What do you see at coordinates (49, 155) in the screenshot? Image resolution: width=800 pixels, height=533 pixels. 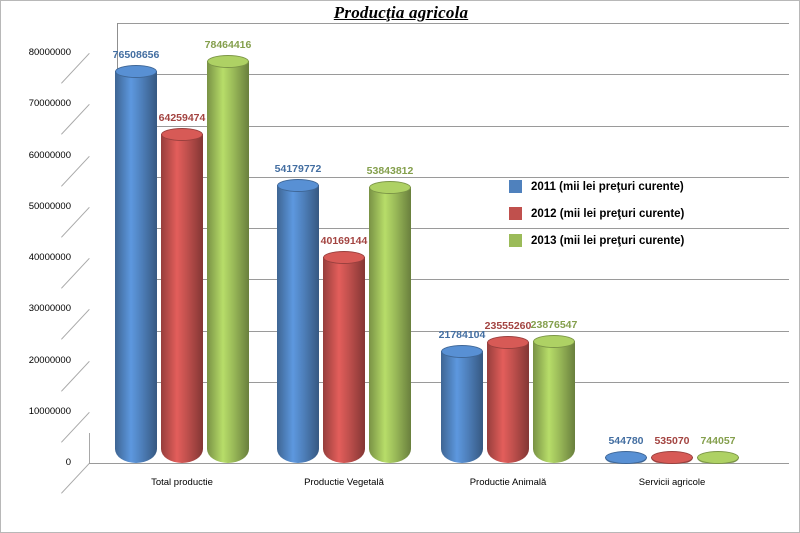 I see `y-tick-label: 60000000` at bounding box center [49, 155].